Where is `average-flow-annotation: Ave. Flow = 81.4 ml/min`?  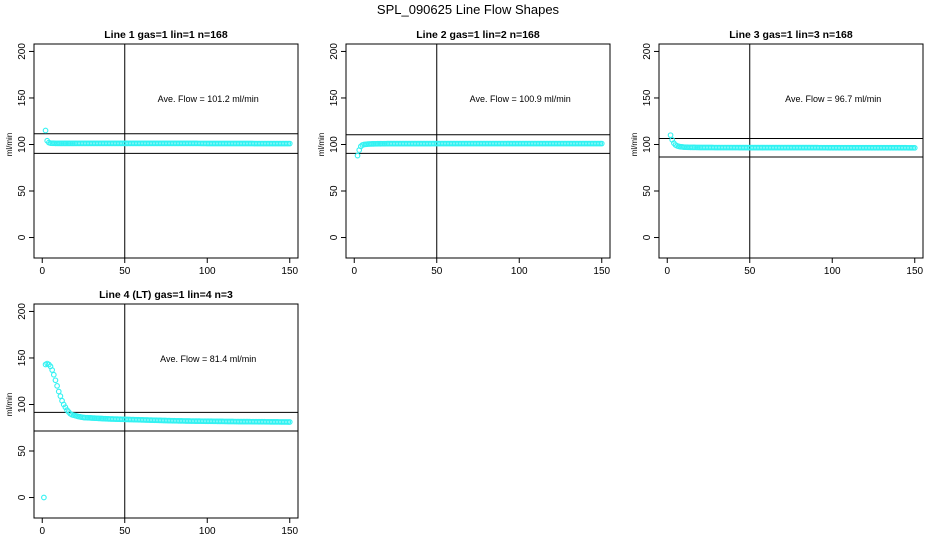 average-flow-annotation: Ave. Flow = 81.4 ml/min is located at coordinates (208, 359).